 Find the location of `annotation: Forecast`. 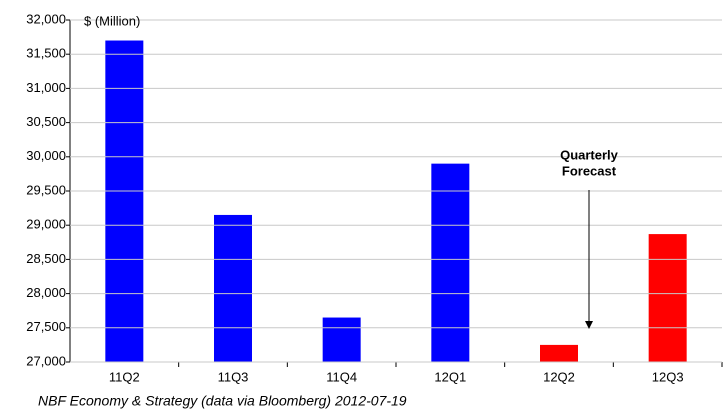

annotation: Forecast is located at coordinates (589, 170).